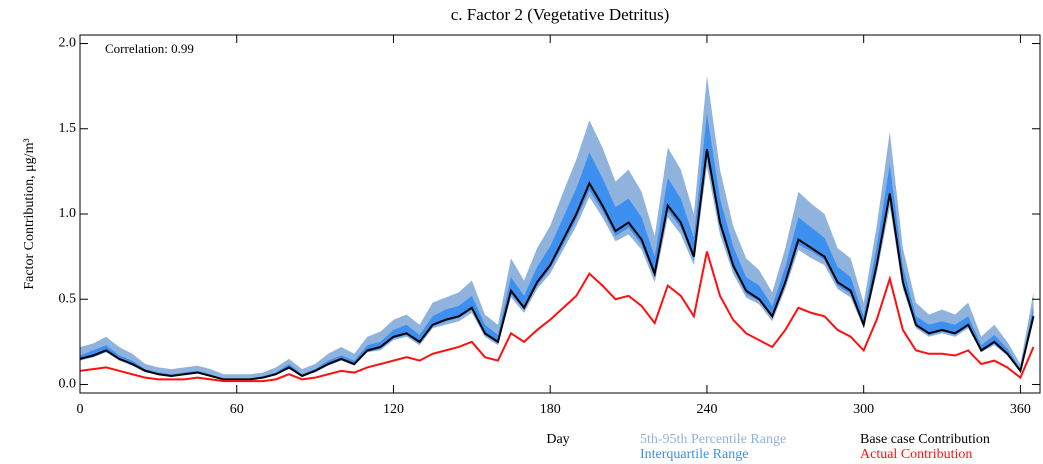  I want to click on legend-entry: Base case Contribution, so click(925, 439).